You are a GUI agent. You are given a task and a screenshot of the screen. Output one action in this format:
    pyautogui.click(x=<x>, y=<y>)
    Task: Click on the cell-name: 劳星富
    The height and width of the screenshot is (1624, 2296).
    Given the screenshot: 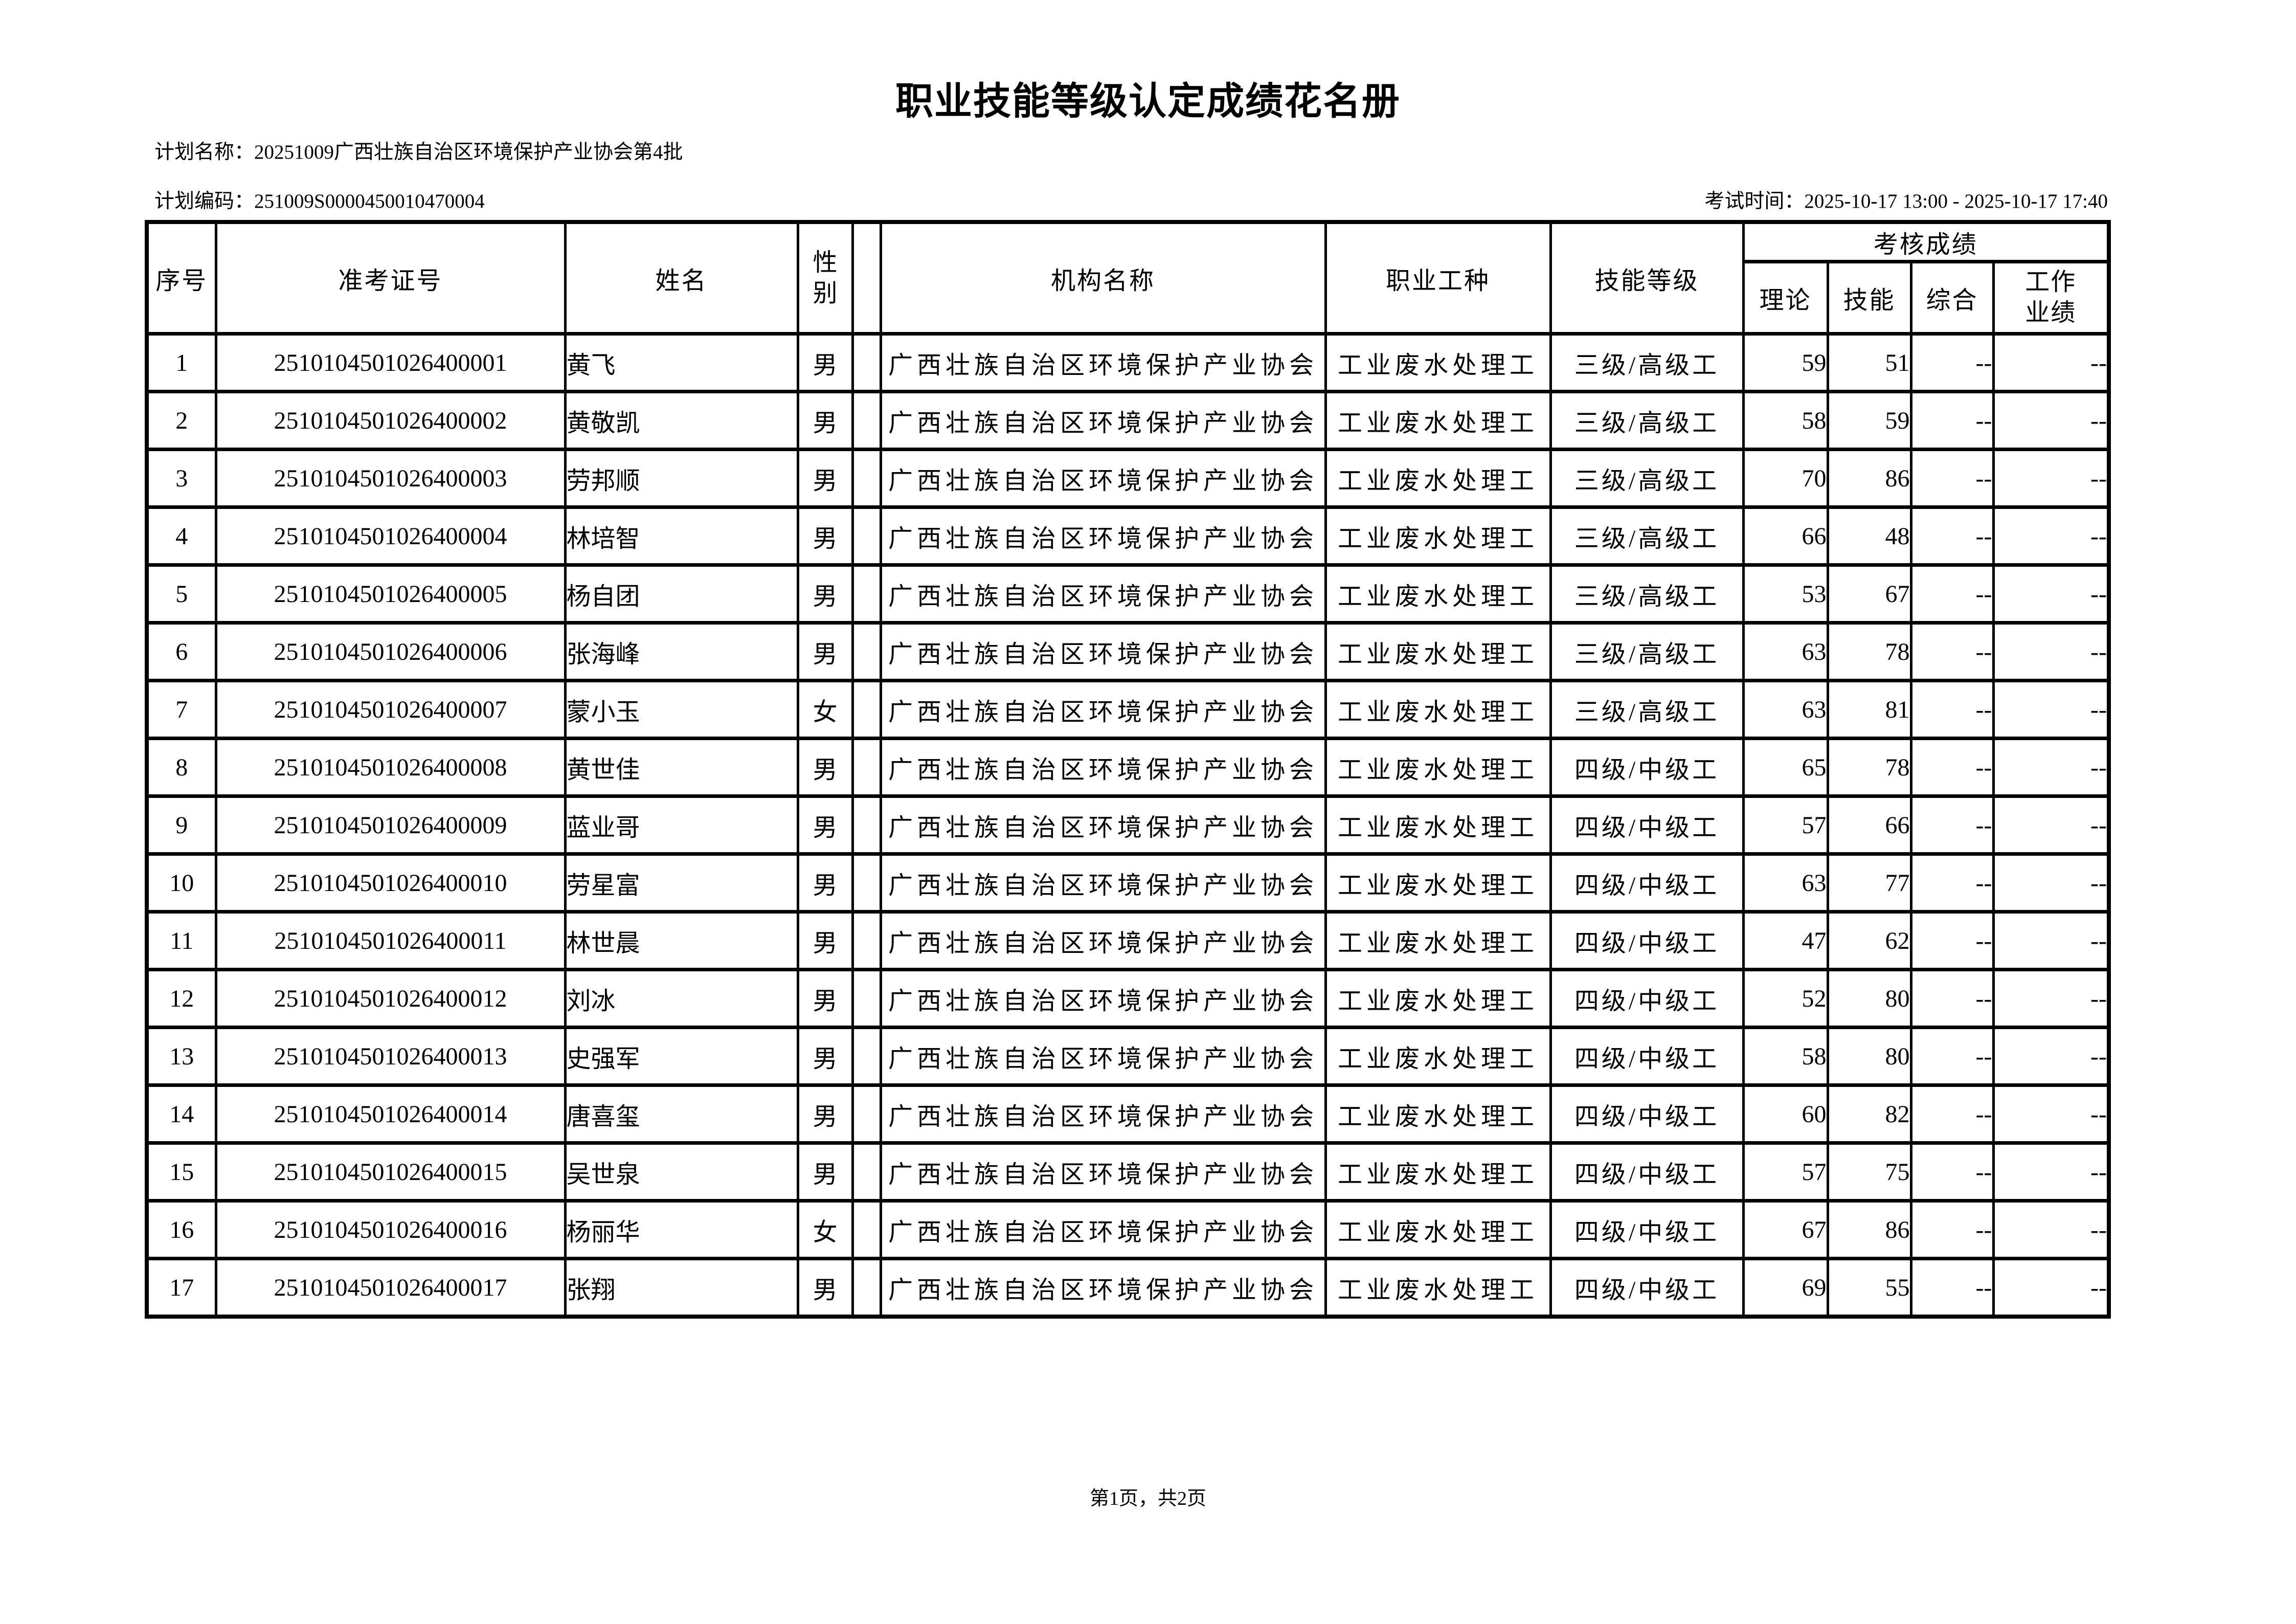 What is the action you would take?
    pyautogui.click(x=681, y=883)
    